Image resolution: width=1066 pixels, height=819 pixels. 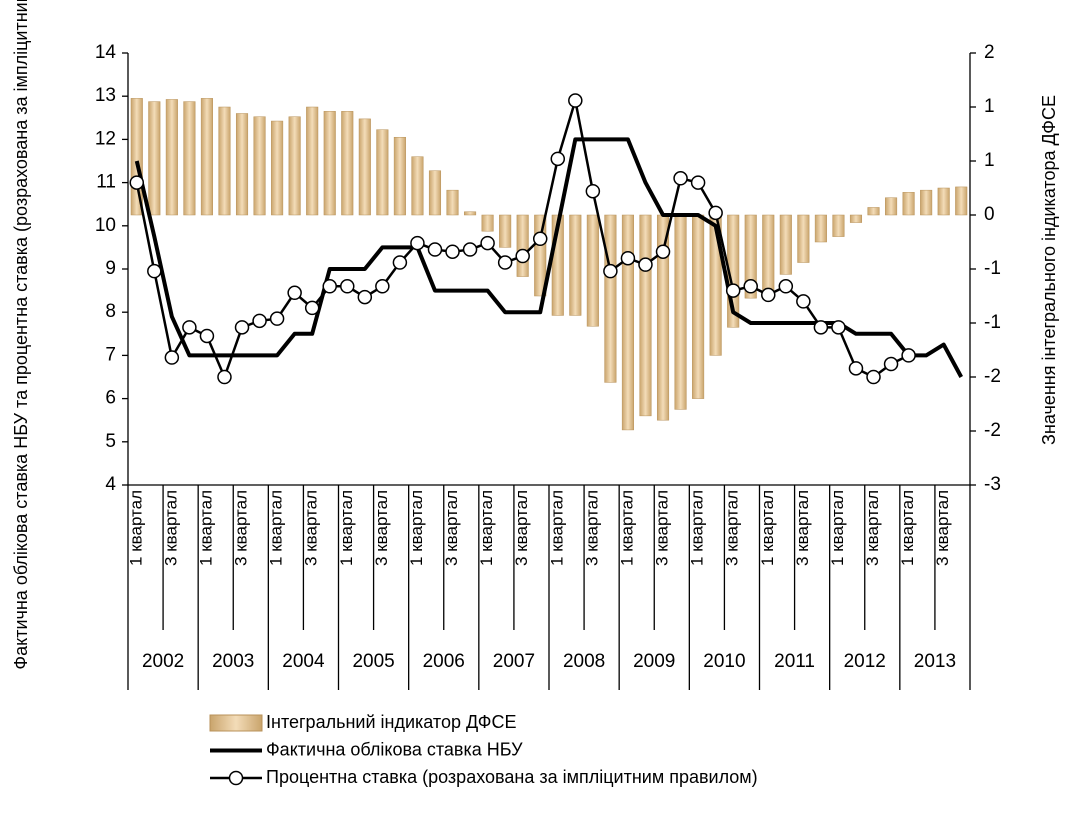 I want to click on year-label: 2006, so click(x=444, y=661).